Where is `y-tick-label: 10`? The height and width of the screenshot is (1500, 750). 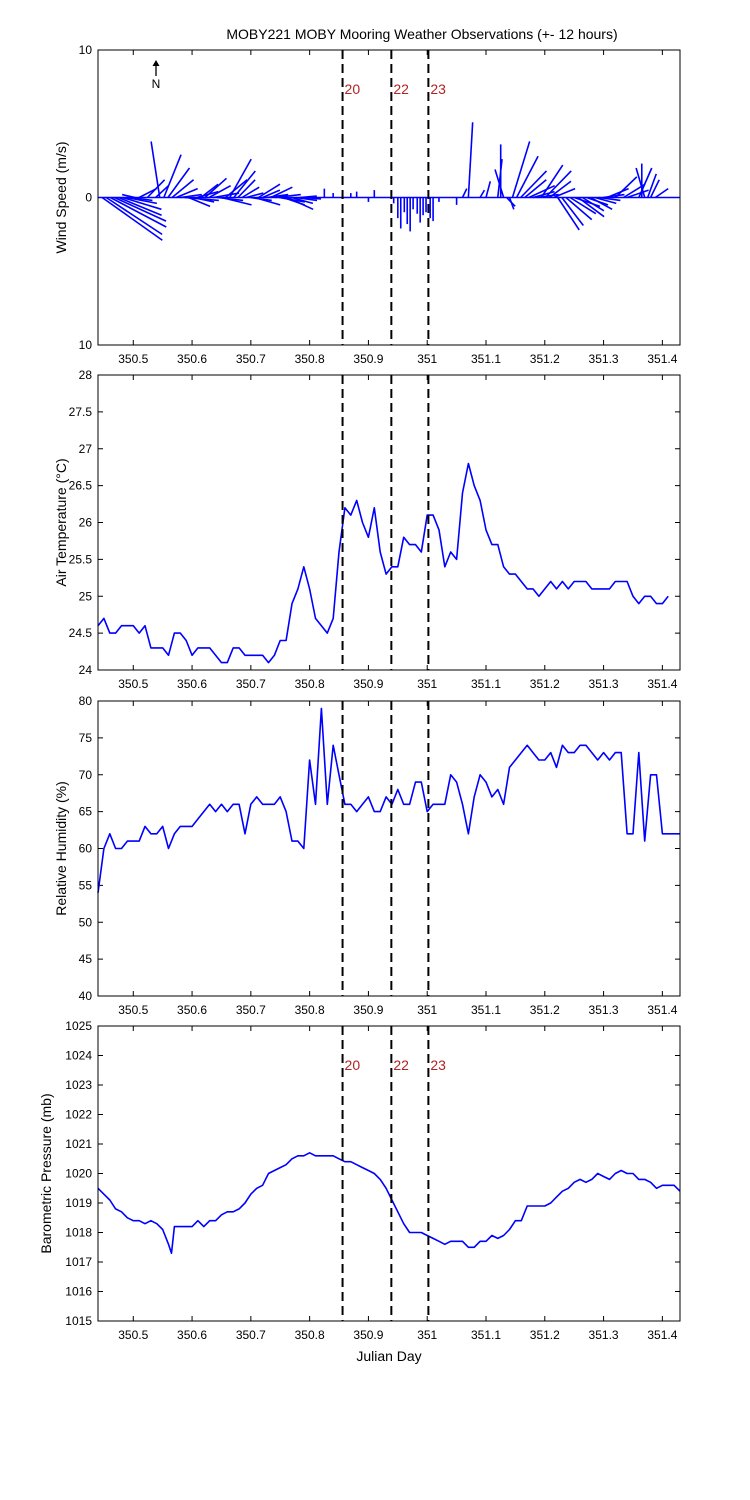
y-tick-label: 10 is located at coordinates (86, 345).